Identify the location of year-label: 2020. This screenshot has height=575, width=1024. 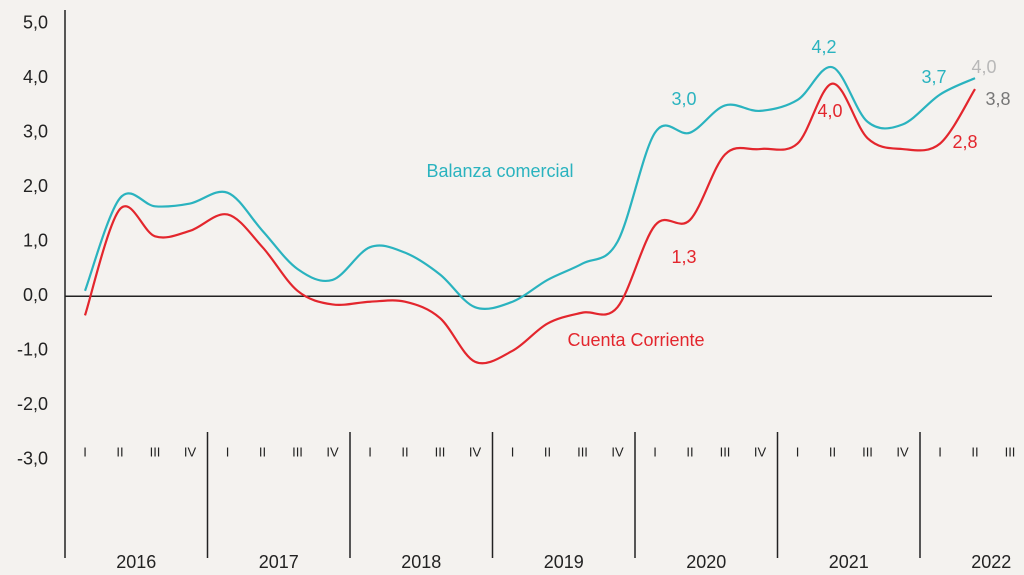
(706, 562).